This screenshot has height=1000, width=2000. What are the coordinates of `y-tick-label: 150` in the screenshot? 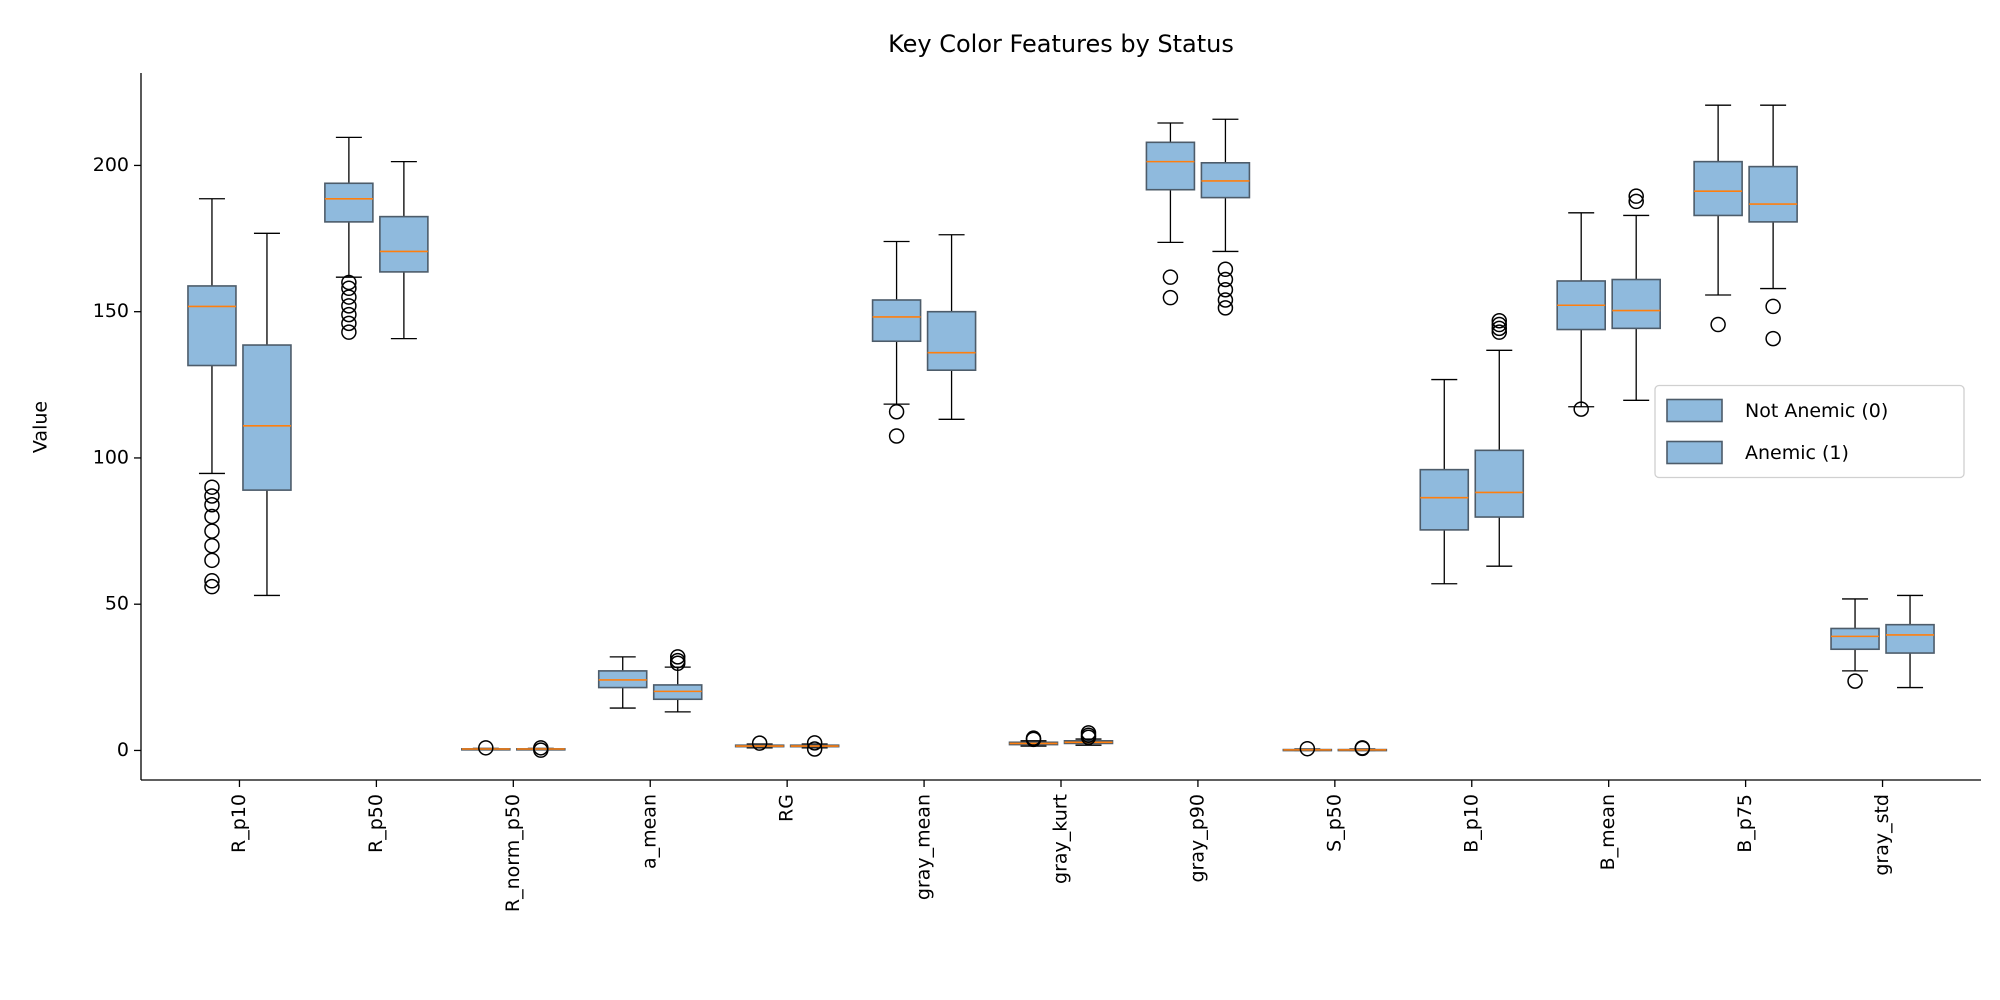 It's located at (111, 311).